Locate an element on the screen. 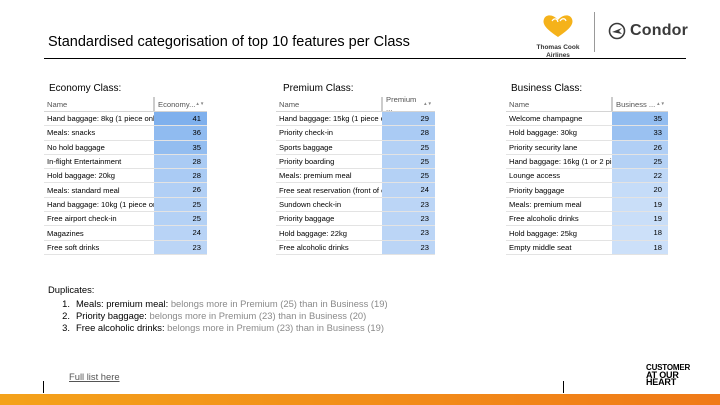  table-row: Meals: premium meal 25 is located at coordinates (355, 176).